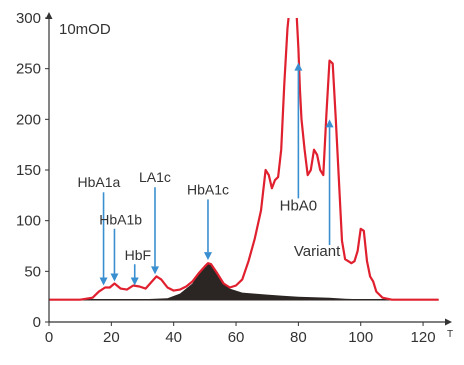  I want to click on hbf-arrowhead, so click(134, 281).